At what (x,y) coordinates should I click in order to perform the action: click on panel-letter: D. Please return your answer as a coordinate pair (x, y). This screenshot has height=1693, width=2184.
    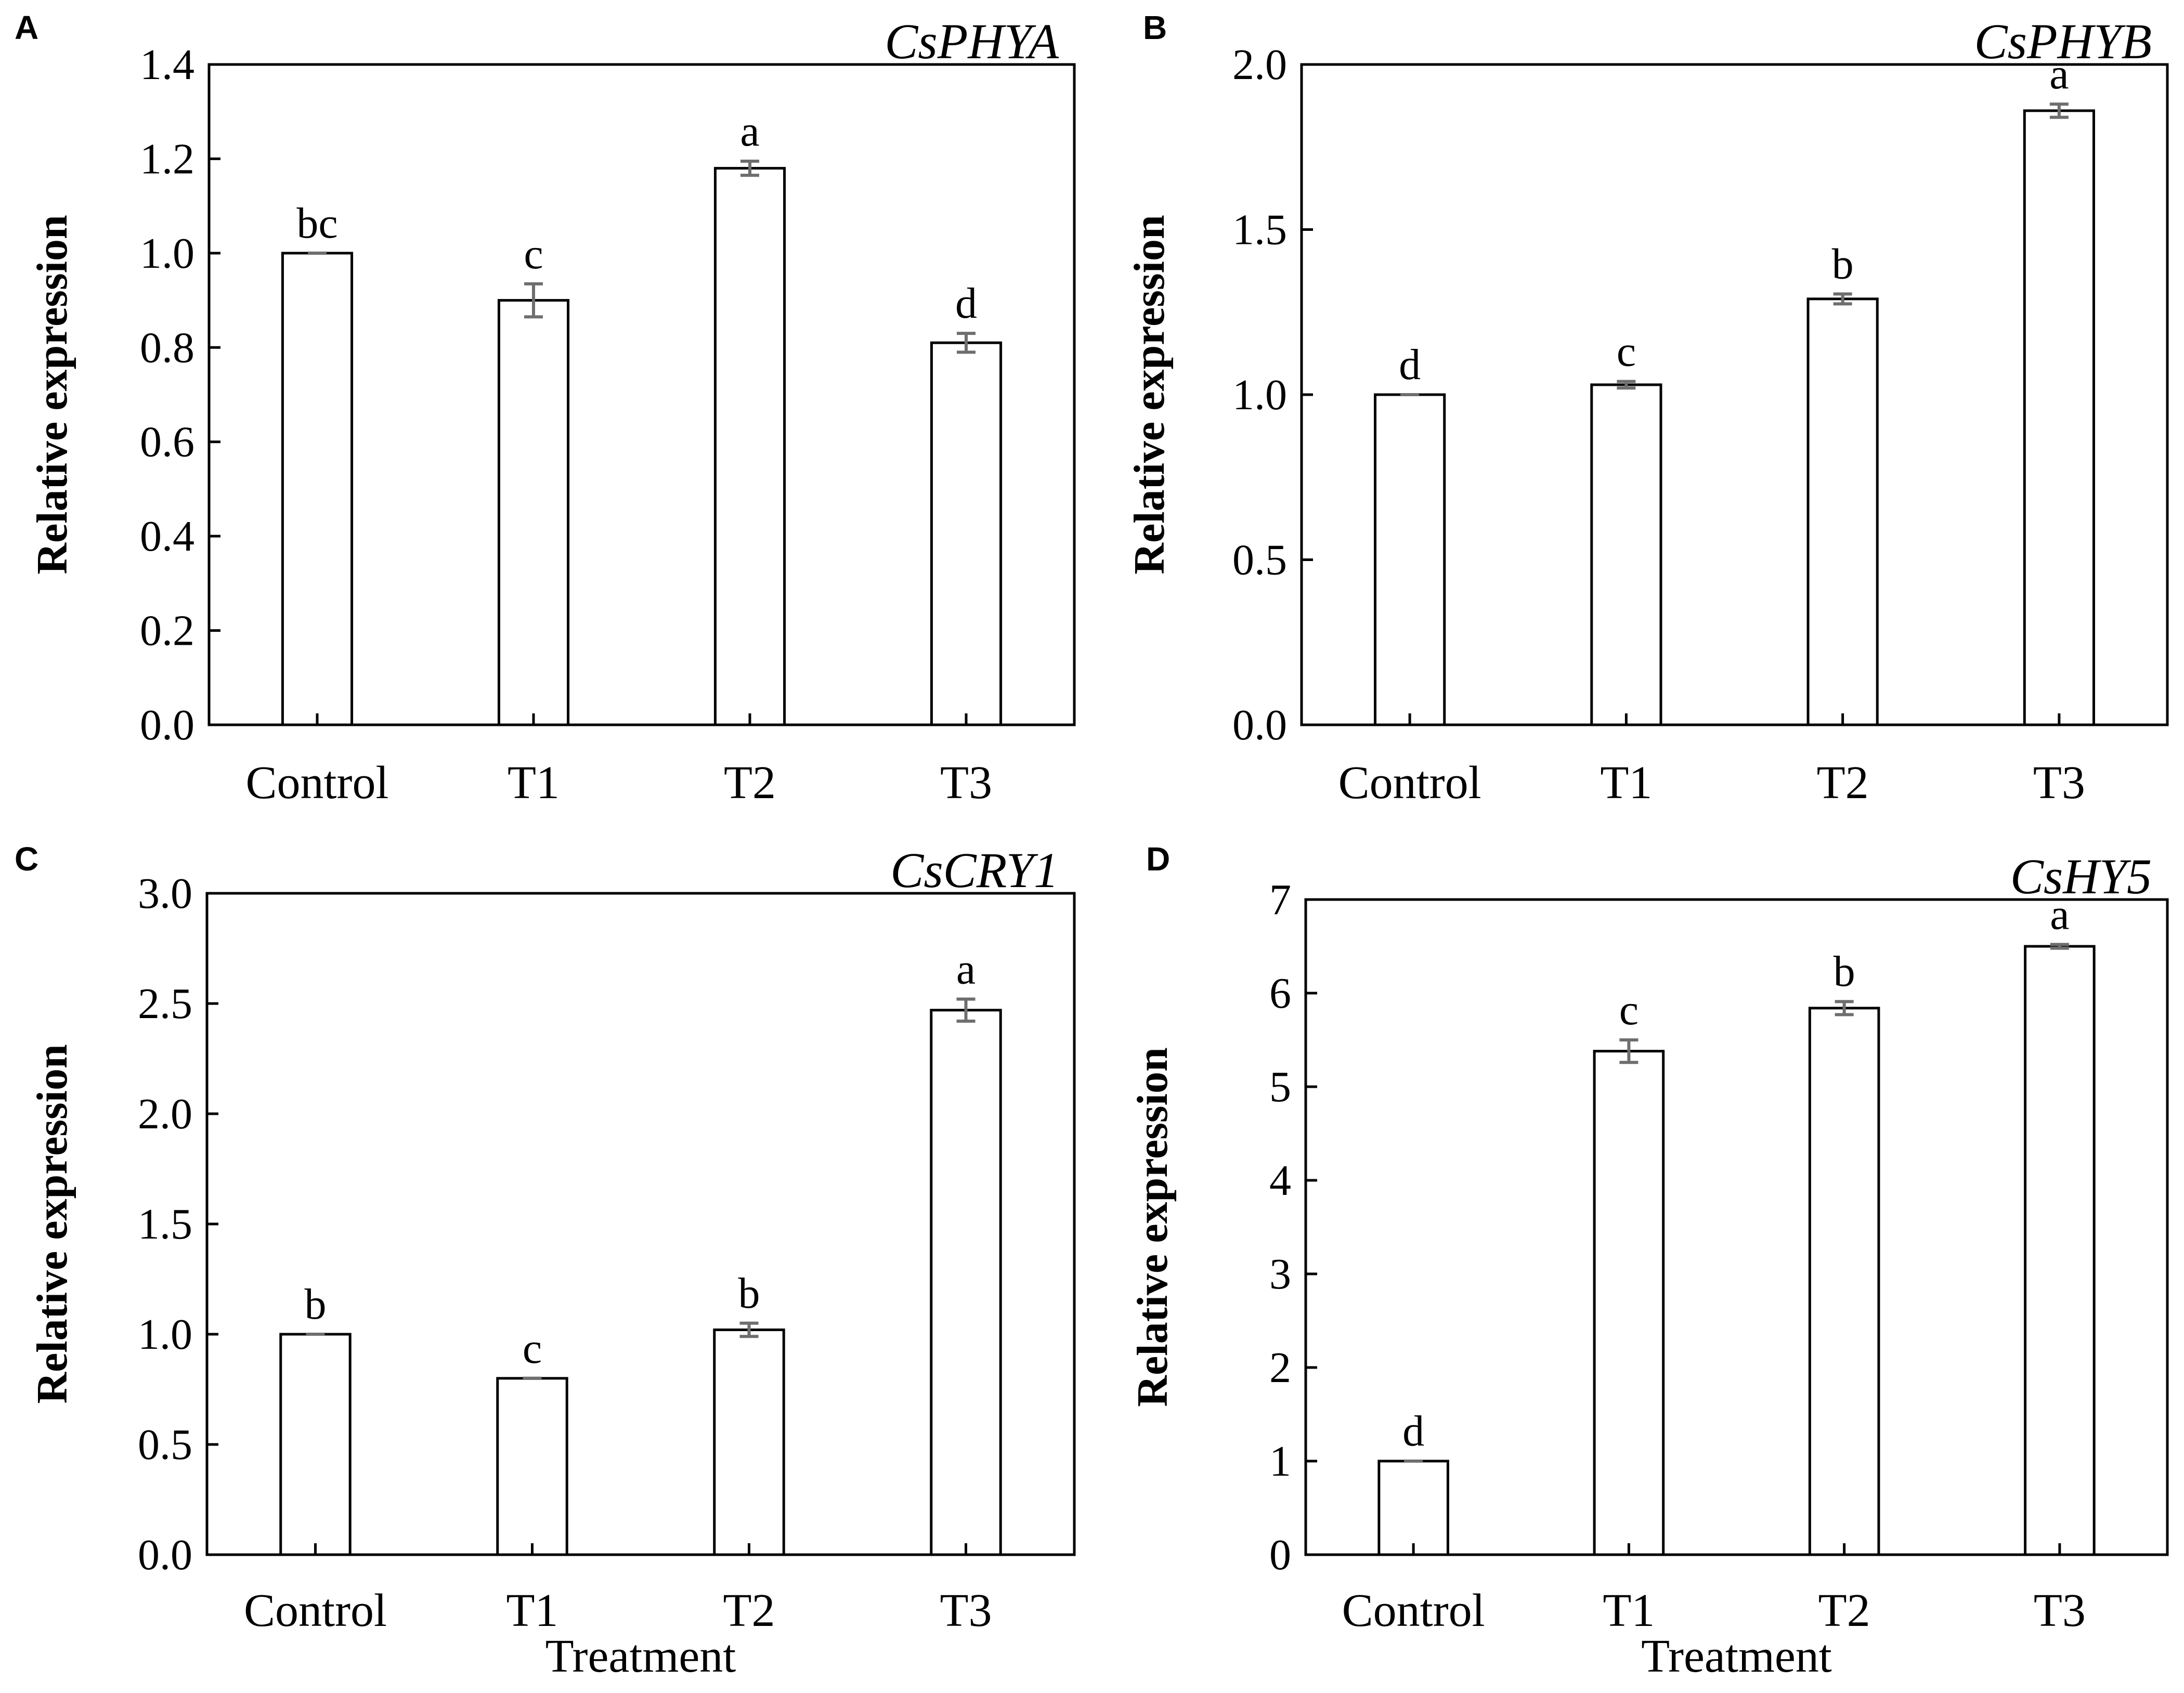
    Looking at the image, I should click on (1158, 859).